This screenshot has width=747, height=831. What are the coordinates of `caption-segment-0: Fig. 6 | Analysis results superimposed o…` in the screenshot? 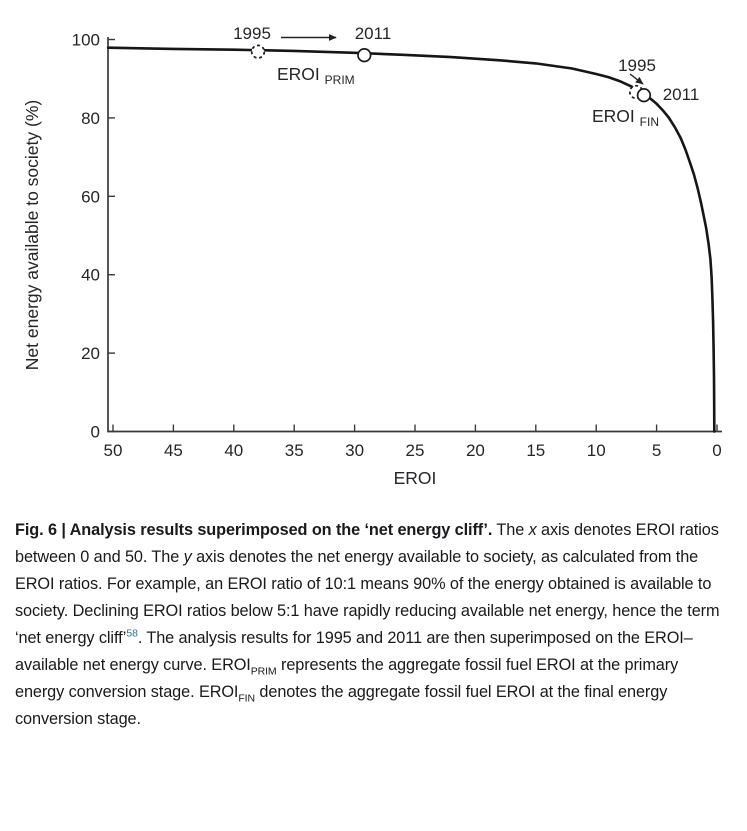 It's located at (254, 530).